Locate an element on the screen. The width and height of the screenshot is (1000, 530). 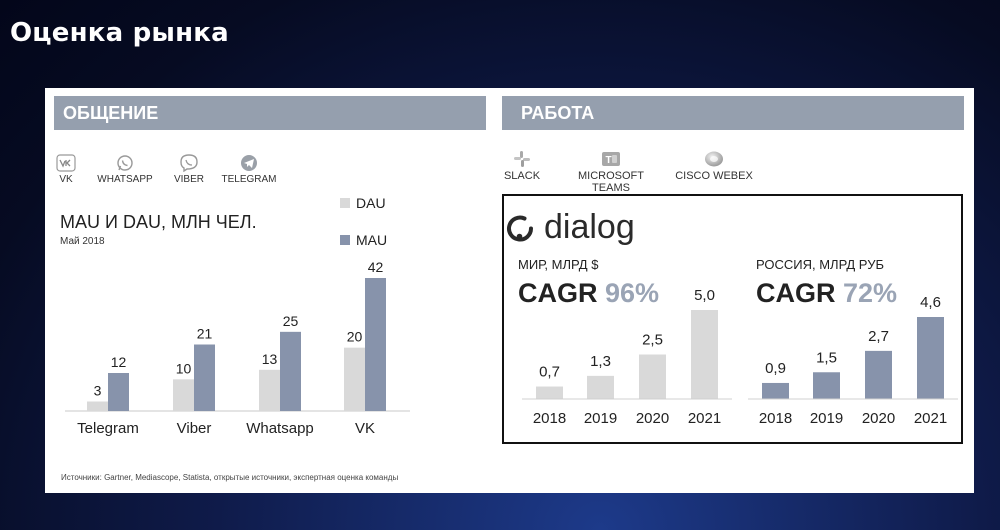
viber-icon is located at coordinates (189, 163).